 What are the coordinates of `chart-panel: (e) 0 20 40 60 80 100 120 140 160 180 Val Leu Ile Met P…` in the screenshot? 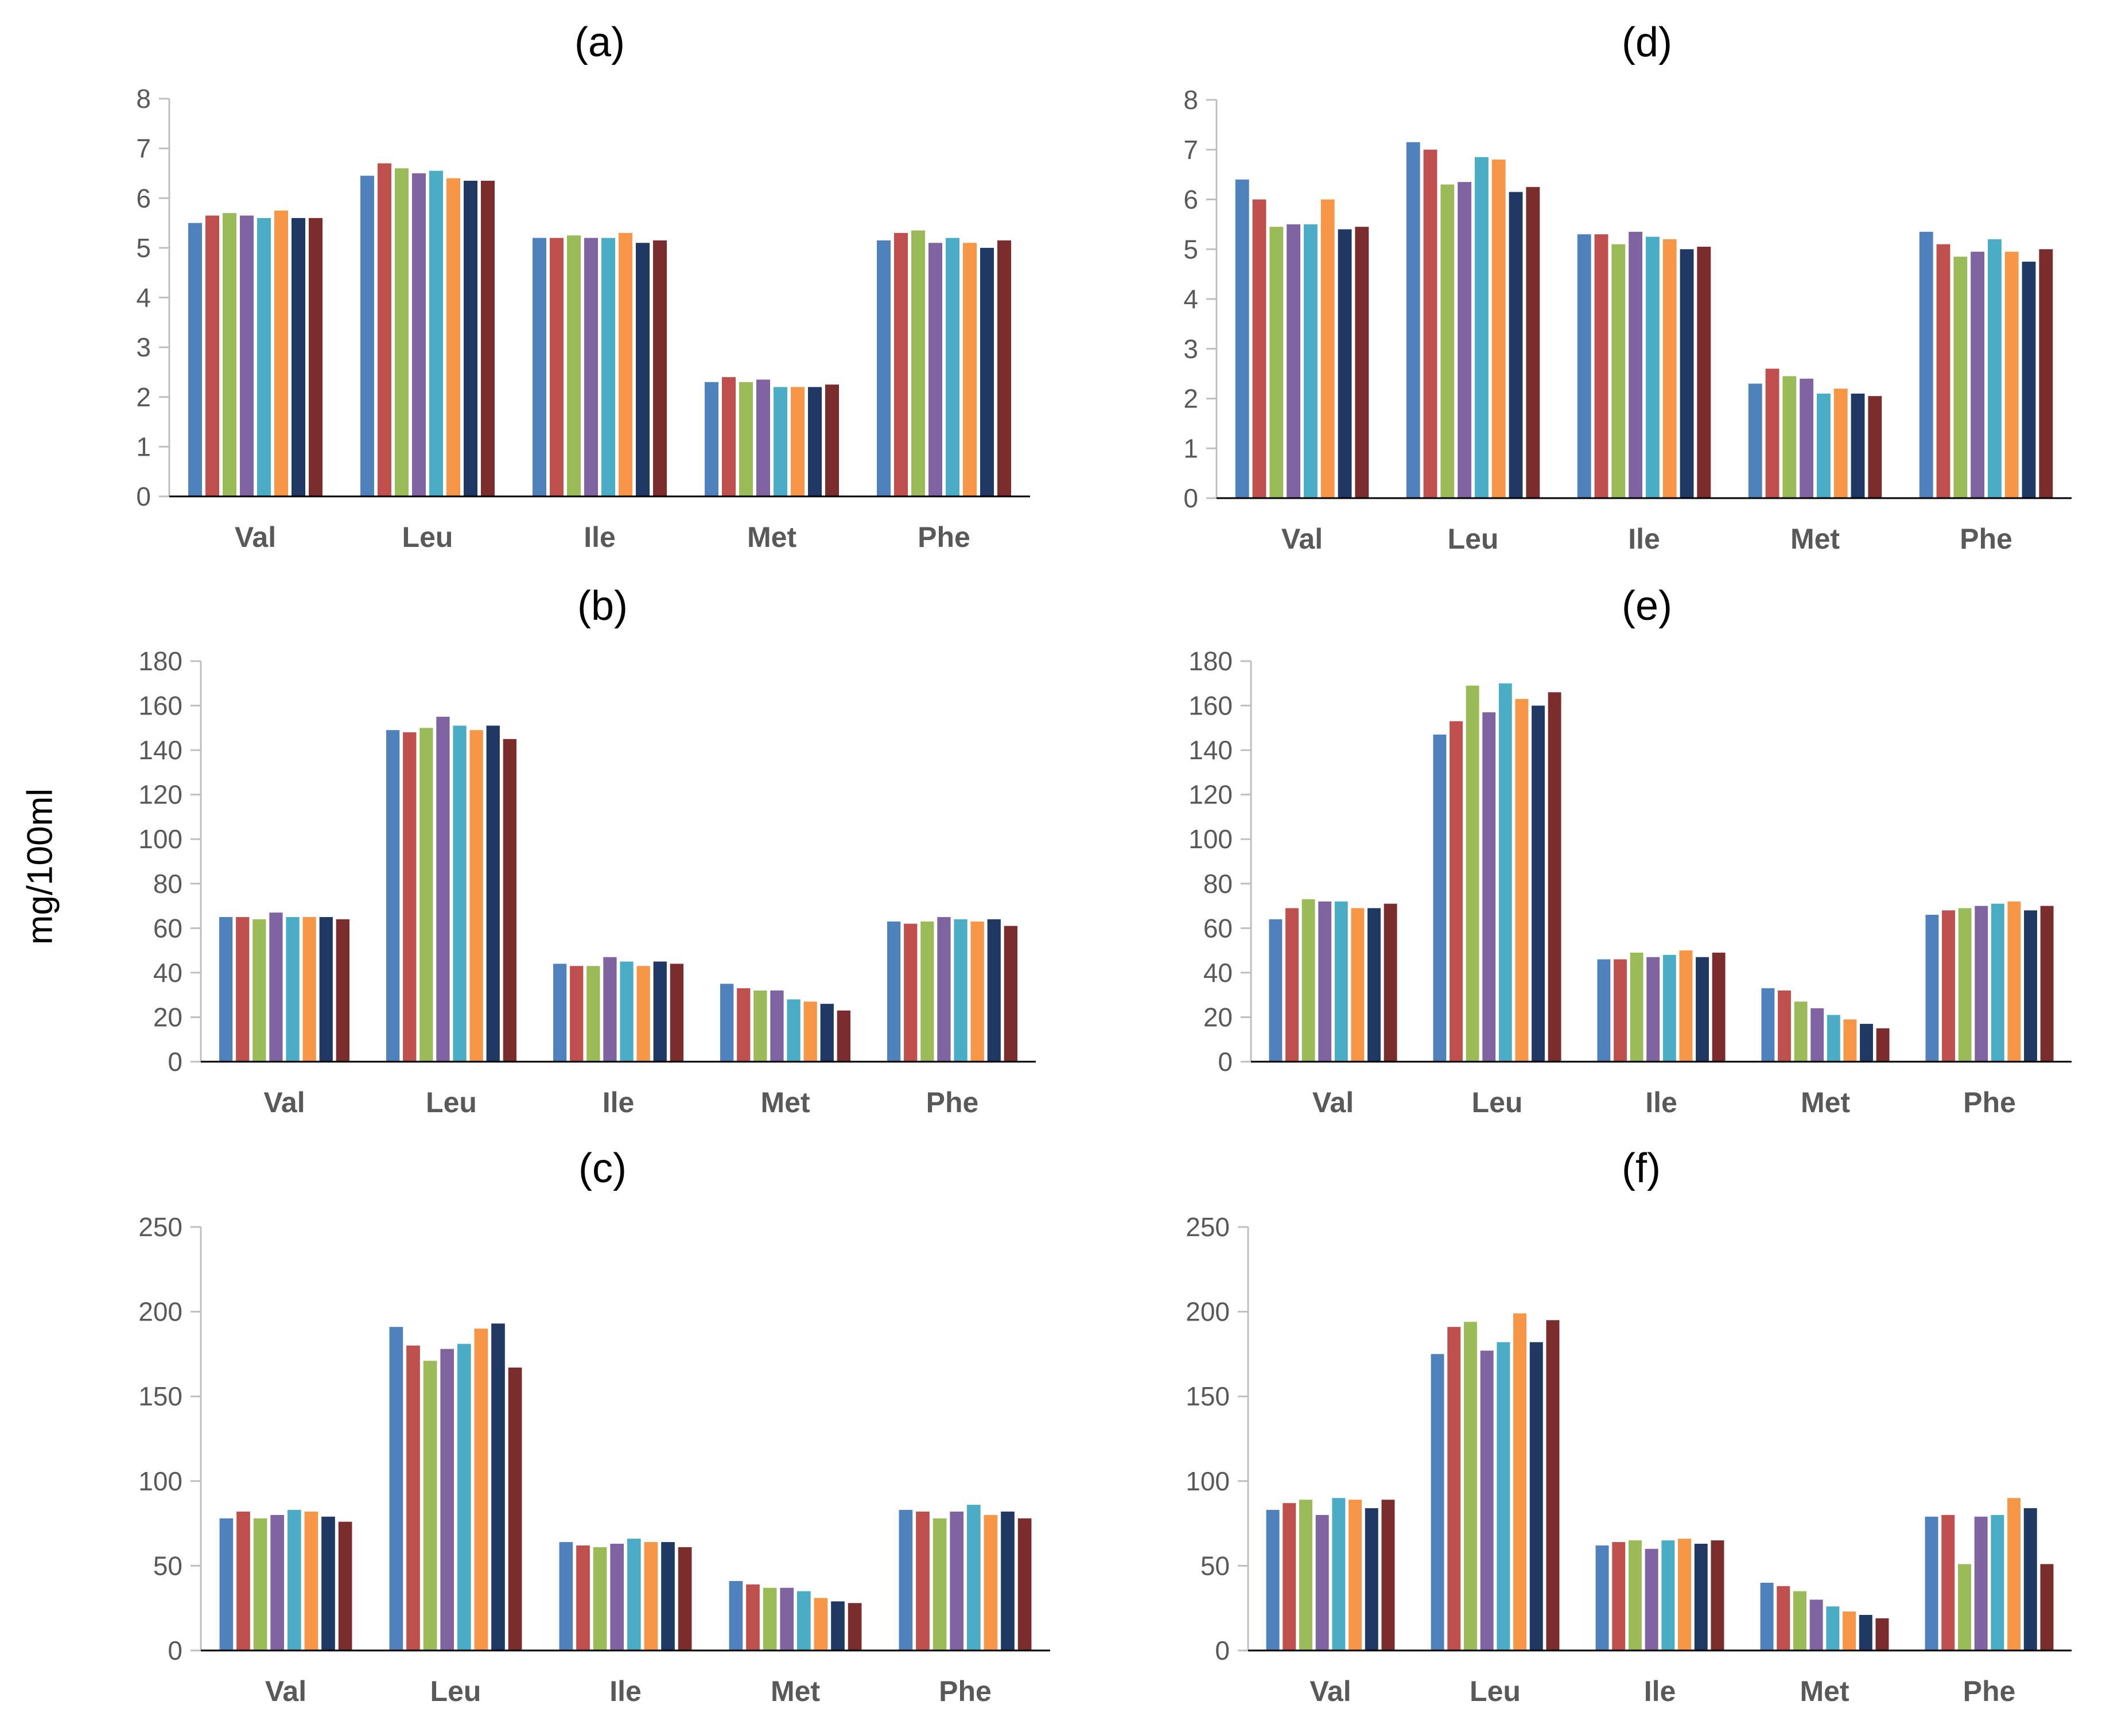 It's located at (1630, 851).